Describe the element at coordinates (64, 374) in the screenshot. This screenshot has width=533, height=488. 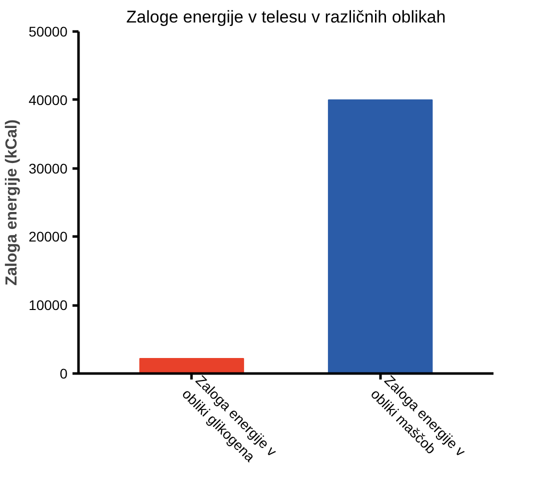
I see `y-tick-label: 0` at that location.